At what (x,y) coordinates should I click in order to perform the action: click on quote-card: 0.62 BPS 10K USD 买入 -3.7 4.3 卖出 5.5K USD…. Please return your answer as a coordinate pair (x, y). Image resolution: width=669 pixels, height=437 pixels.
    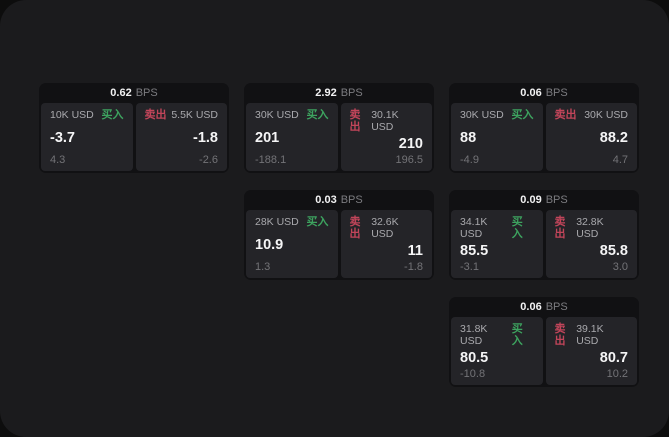
    Looking at the image, I should click on (134, 128).